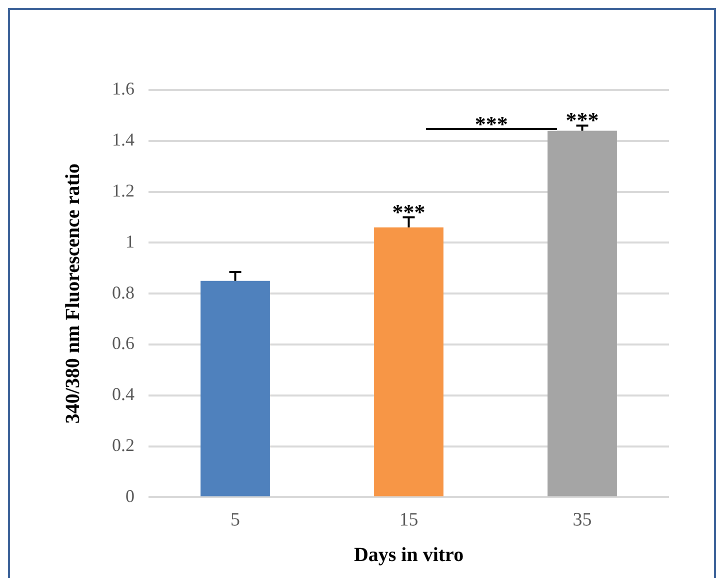 This screenshot has height=578, width=719. Describe the element at coordinates (123, 190) in the screenshot. I see `y-tick-label: 1.2` at that location.